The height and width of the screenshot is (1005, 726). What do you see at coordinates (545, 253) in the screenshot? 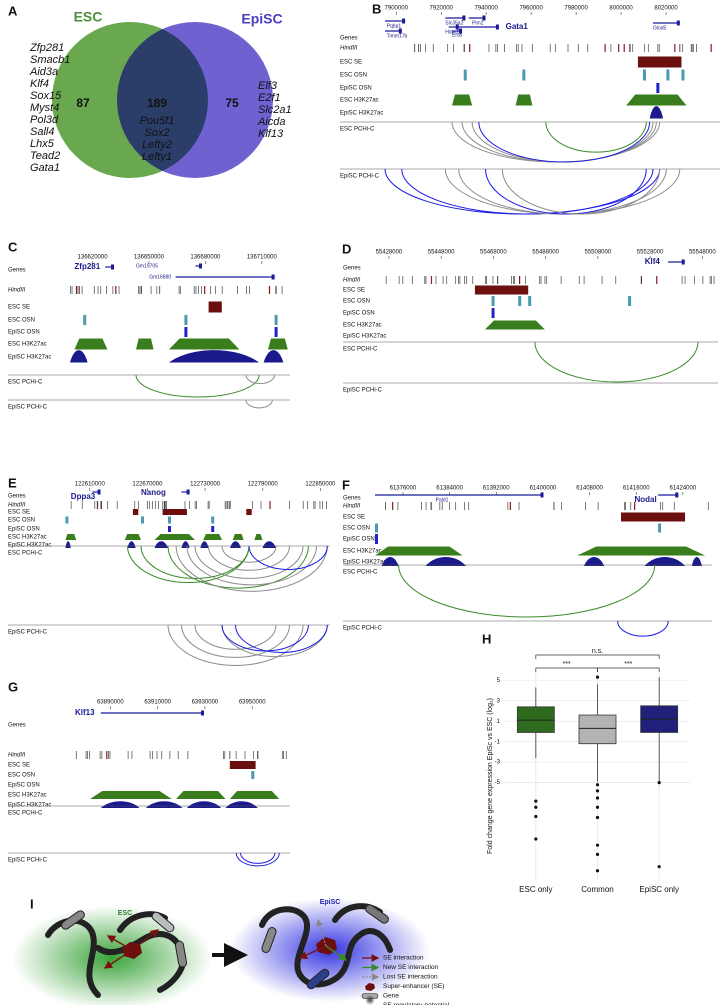
I see `coordinate-label: 55488000` at bounding box center [545, 253].